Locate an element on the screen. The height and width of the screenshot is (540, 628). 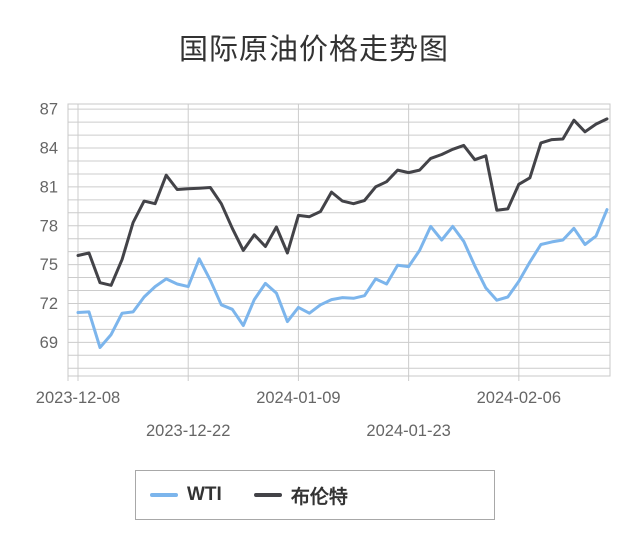
legend: WTI 布伦特 is located at coordinates (315, 495).